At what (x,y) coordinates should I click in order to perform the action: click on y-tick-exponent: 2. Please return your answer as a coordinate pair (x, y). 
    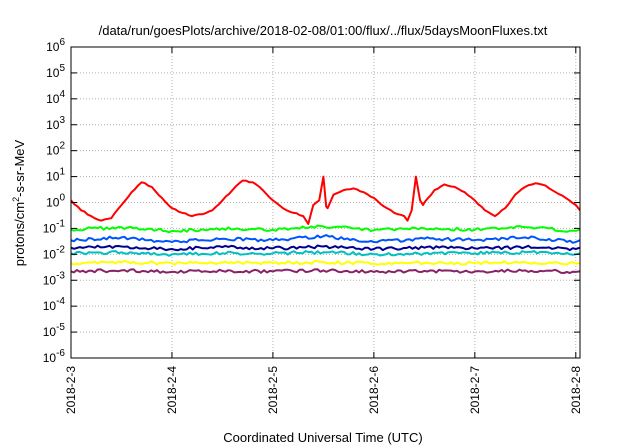
    Looking at the image, I should click on (62, 146).